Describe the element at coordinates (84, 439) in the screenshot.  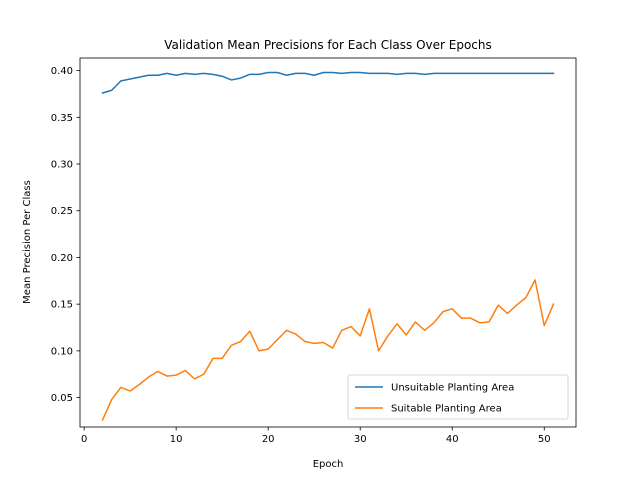
I see `x-tick-label: 0` at that location.